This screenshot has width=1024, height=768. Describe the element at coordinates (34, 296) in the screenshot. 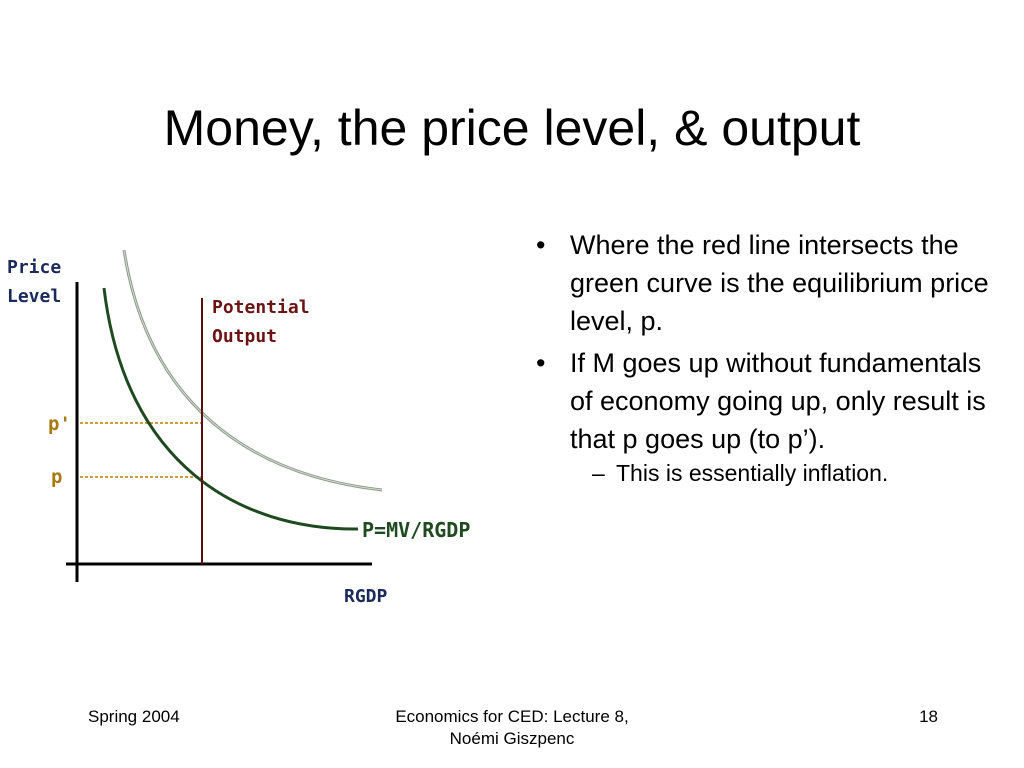

I see `y-axis-label-level: Level` at that location.